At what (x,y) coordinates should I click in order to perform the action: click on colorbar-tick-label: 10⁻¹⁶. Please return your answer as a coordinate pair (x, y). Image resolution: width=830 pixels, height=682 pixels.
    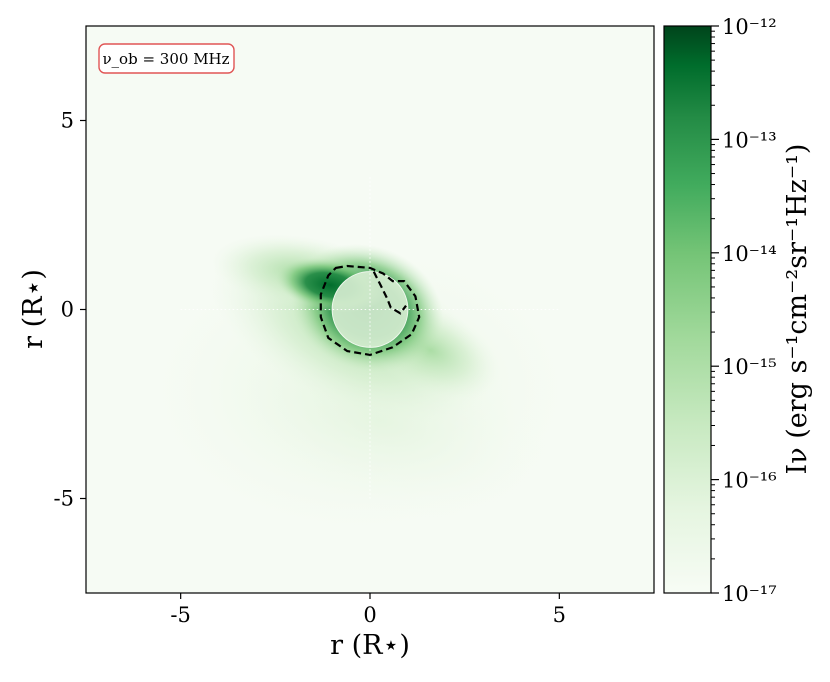
    Looking at the image, I should click on (749, 481).